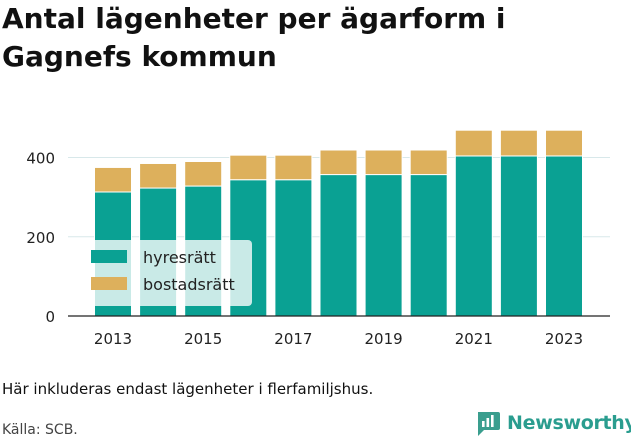  Describe the element at coordinates (203, 174) in the screenshot. I see `bar-bostadsratt-2015` at that location.